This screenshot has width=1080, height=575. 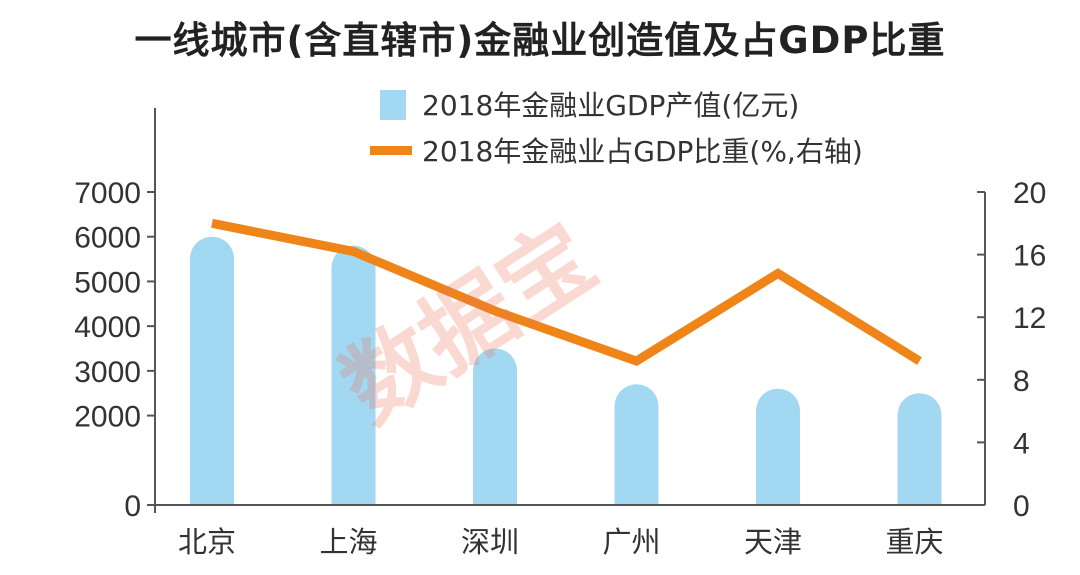 I want to click on x-tick-label: 北京, so click(x=207, y=542).